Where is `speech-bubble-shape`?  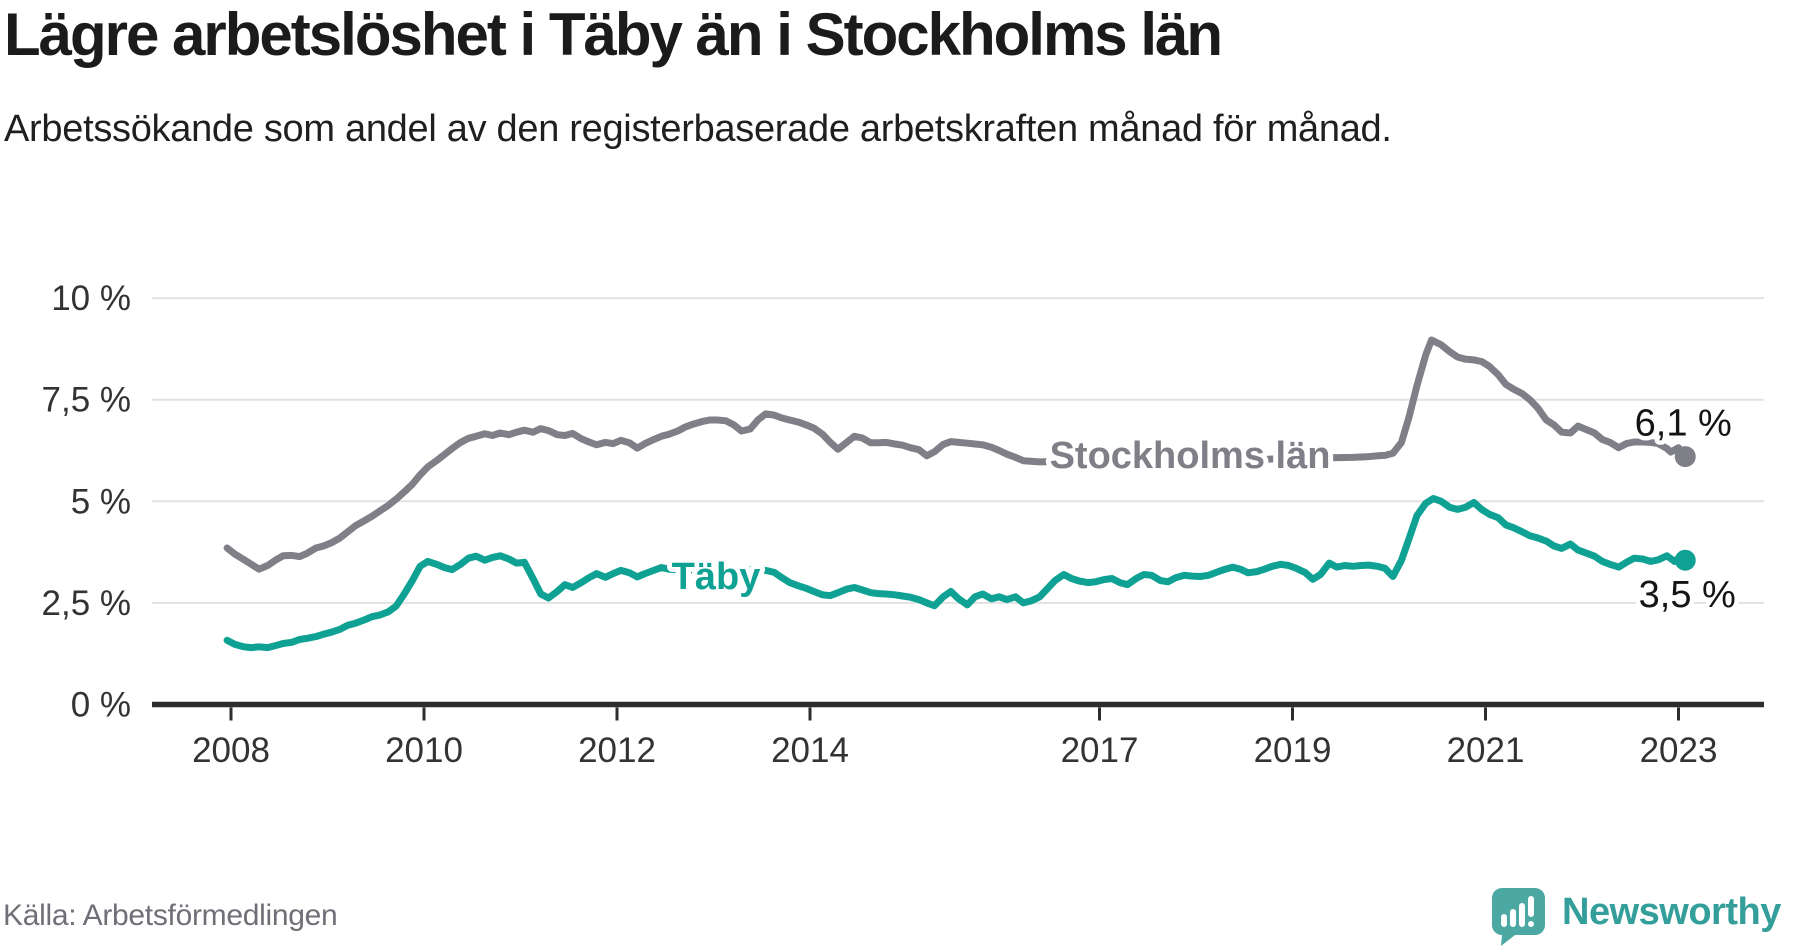 speech-bubble-shape is located at coordinates (1518, 917).